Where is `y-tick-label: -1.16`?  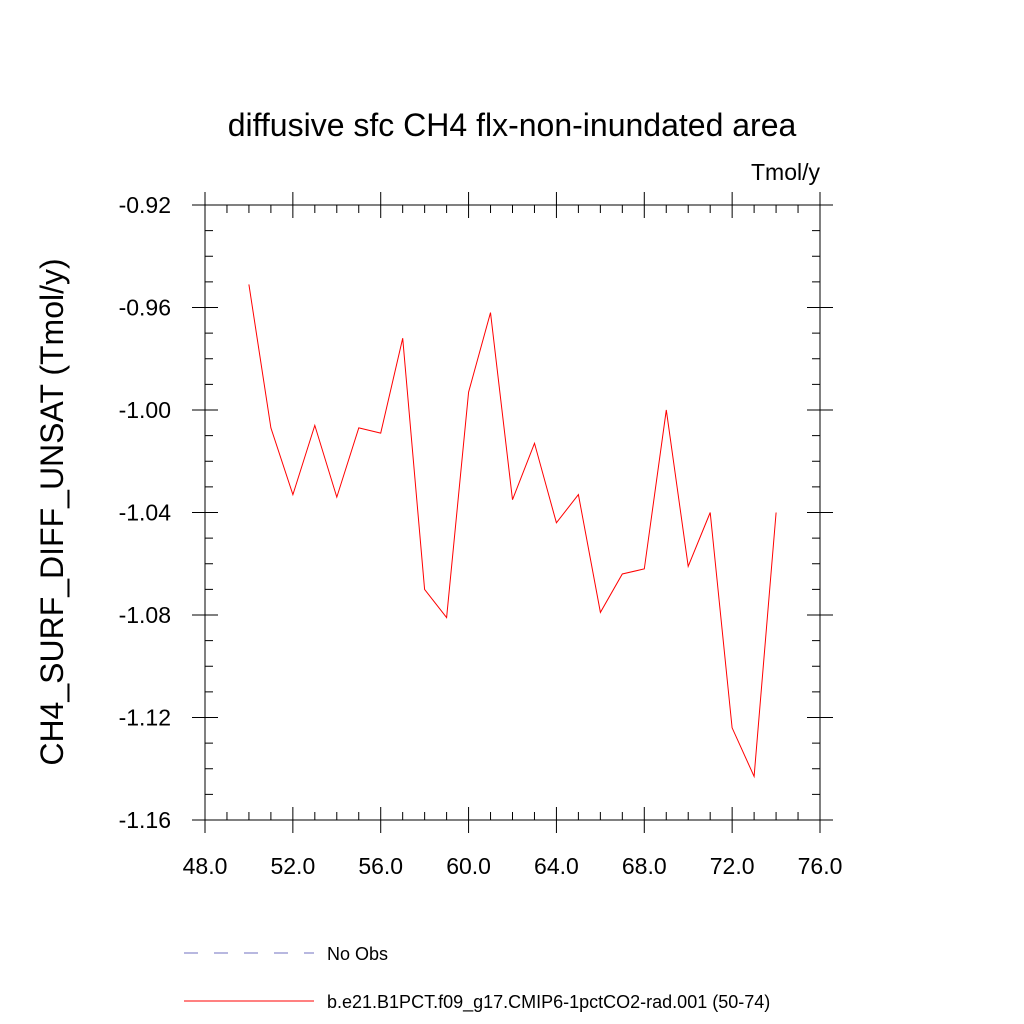 y-tick-label: -1.16 is located at coordinates (145, 820).